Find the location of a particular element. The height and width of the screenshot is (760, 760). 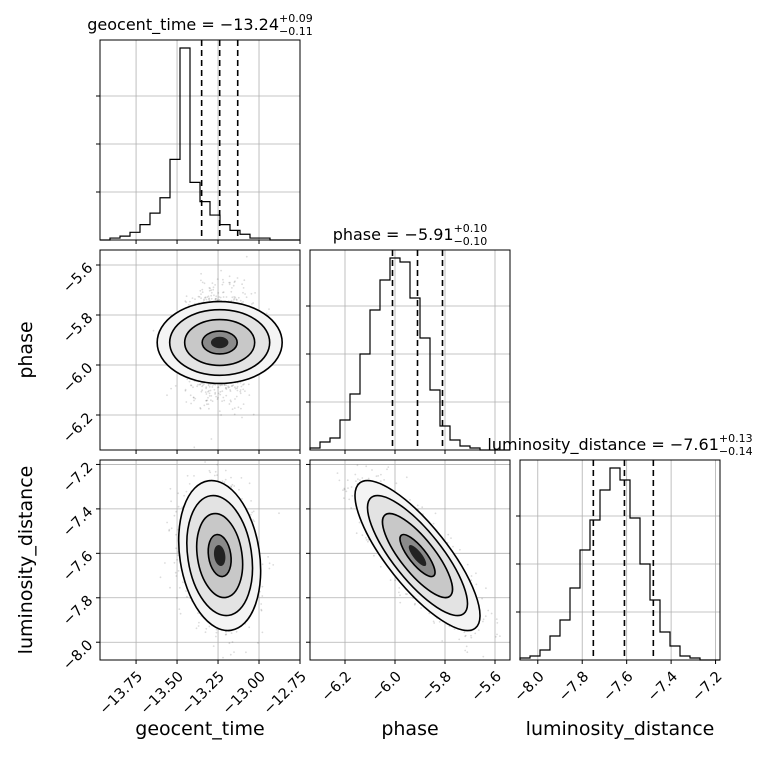

title-value: phase = −5.91 is located at coordinates (393, 234).